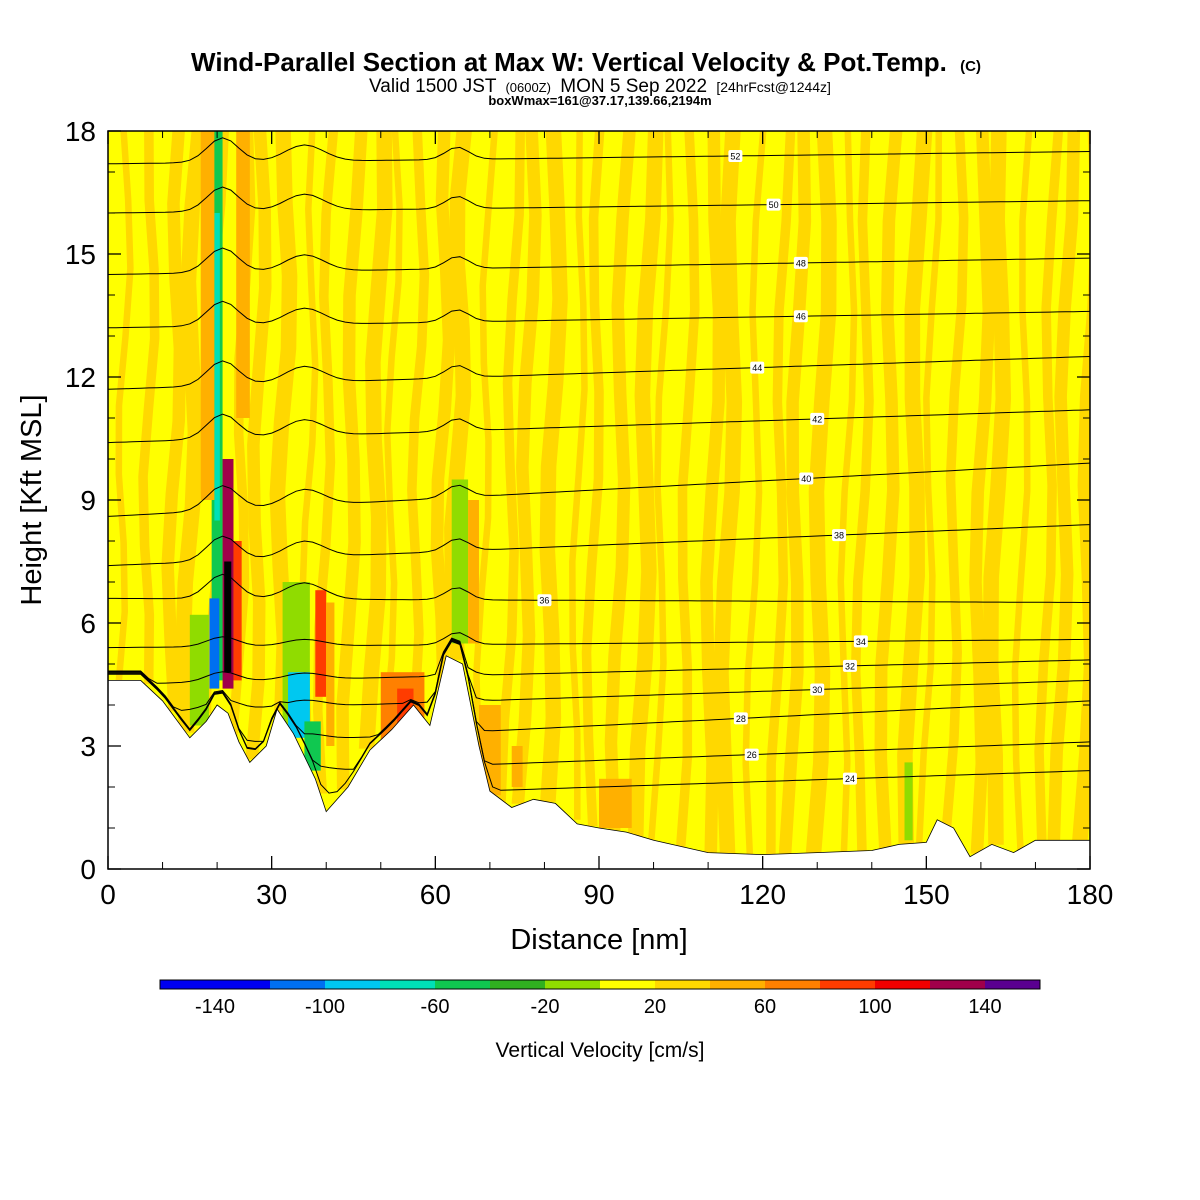 This screenshot has height=1200, width=1200. I want to click on contour-label: 34, so click(860, 641).